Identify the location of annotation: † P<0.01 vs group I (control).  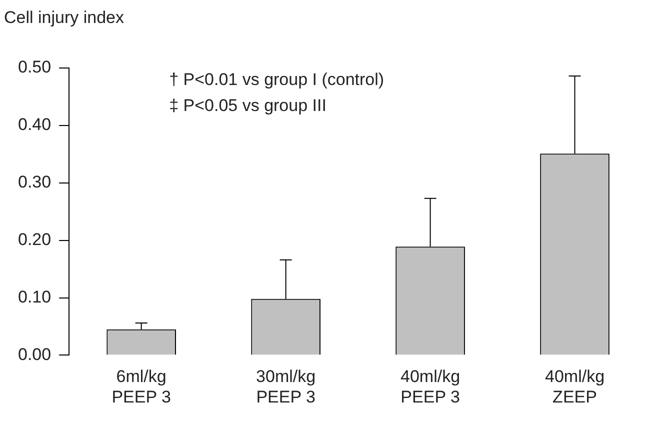
(276, 80).